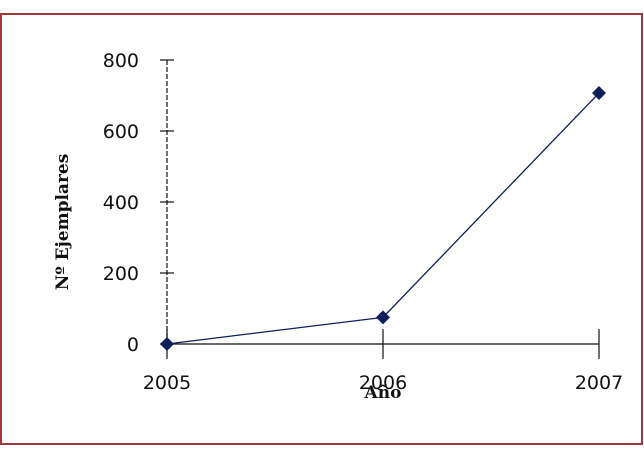  What do you see at coordinates (121, 203) in the screenshot?
I see `y-tick-label: 400` at bounding box center [121, 203].